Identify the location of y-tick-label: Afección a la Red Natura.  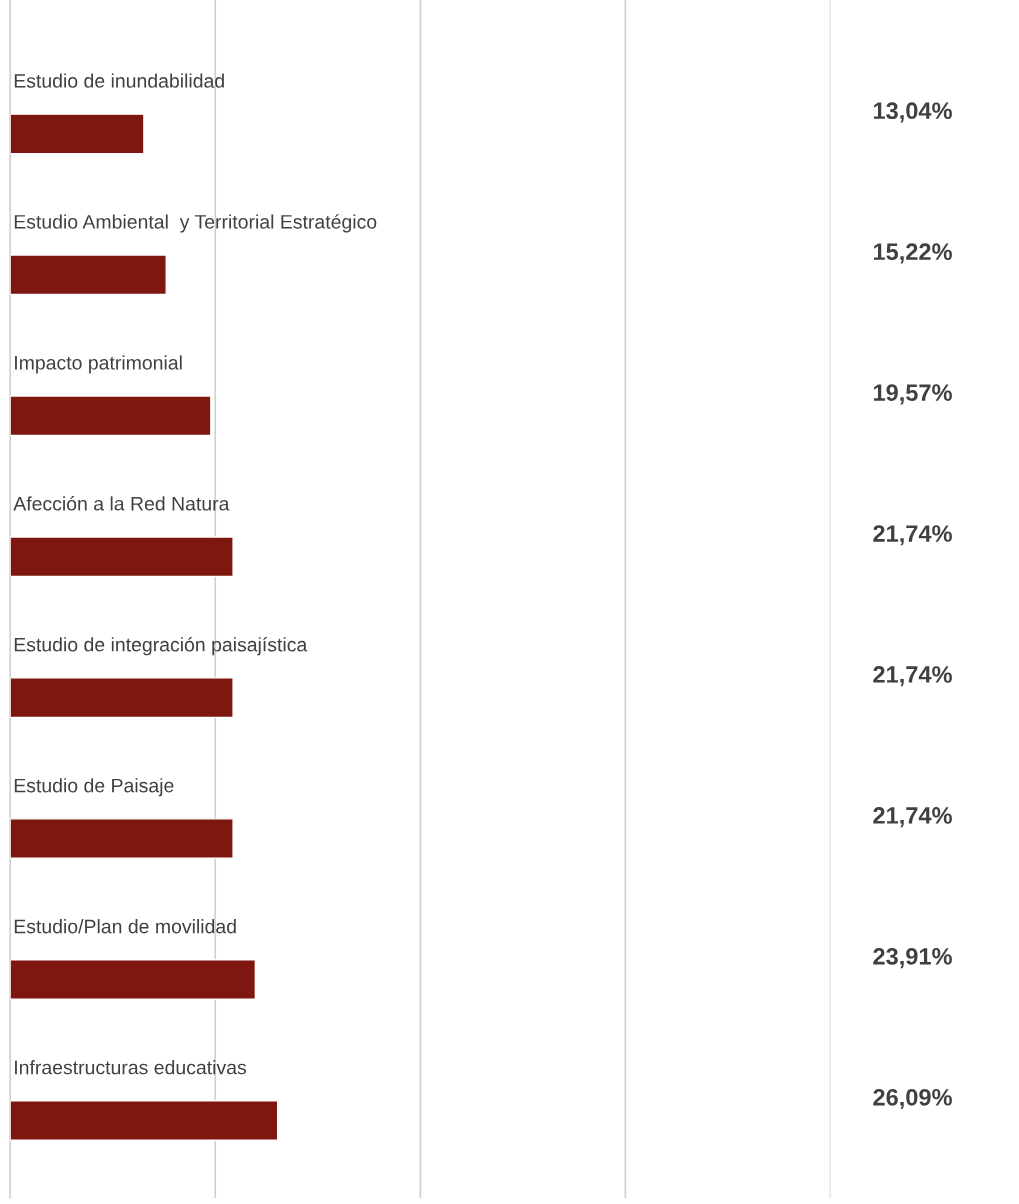
(121, 503).